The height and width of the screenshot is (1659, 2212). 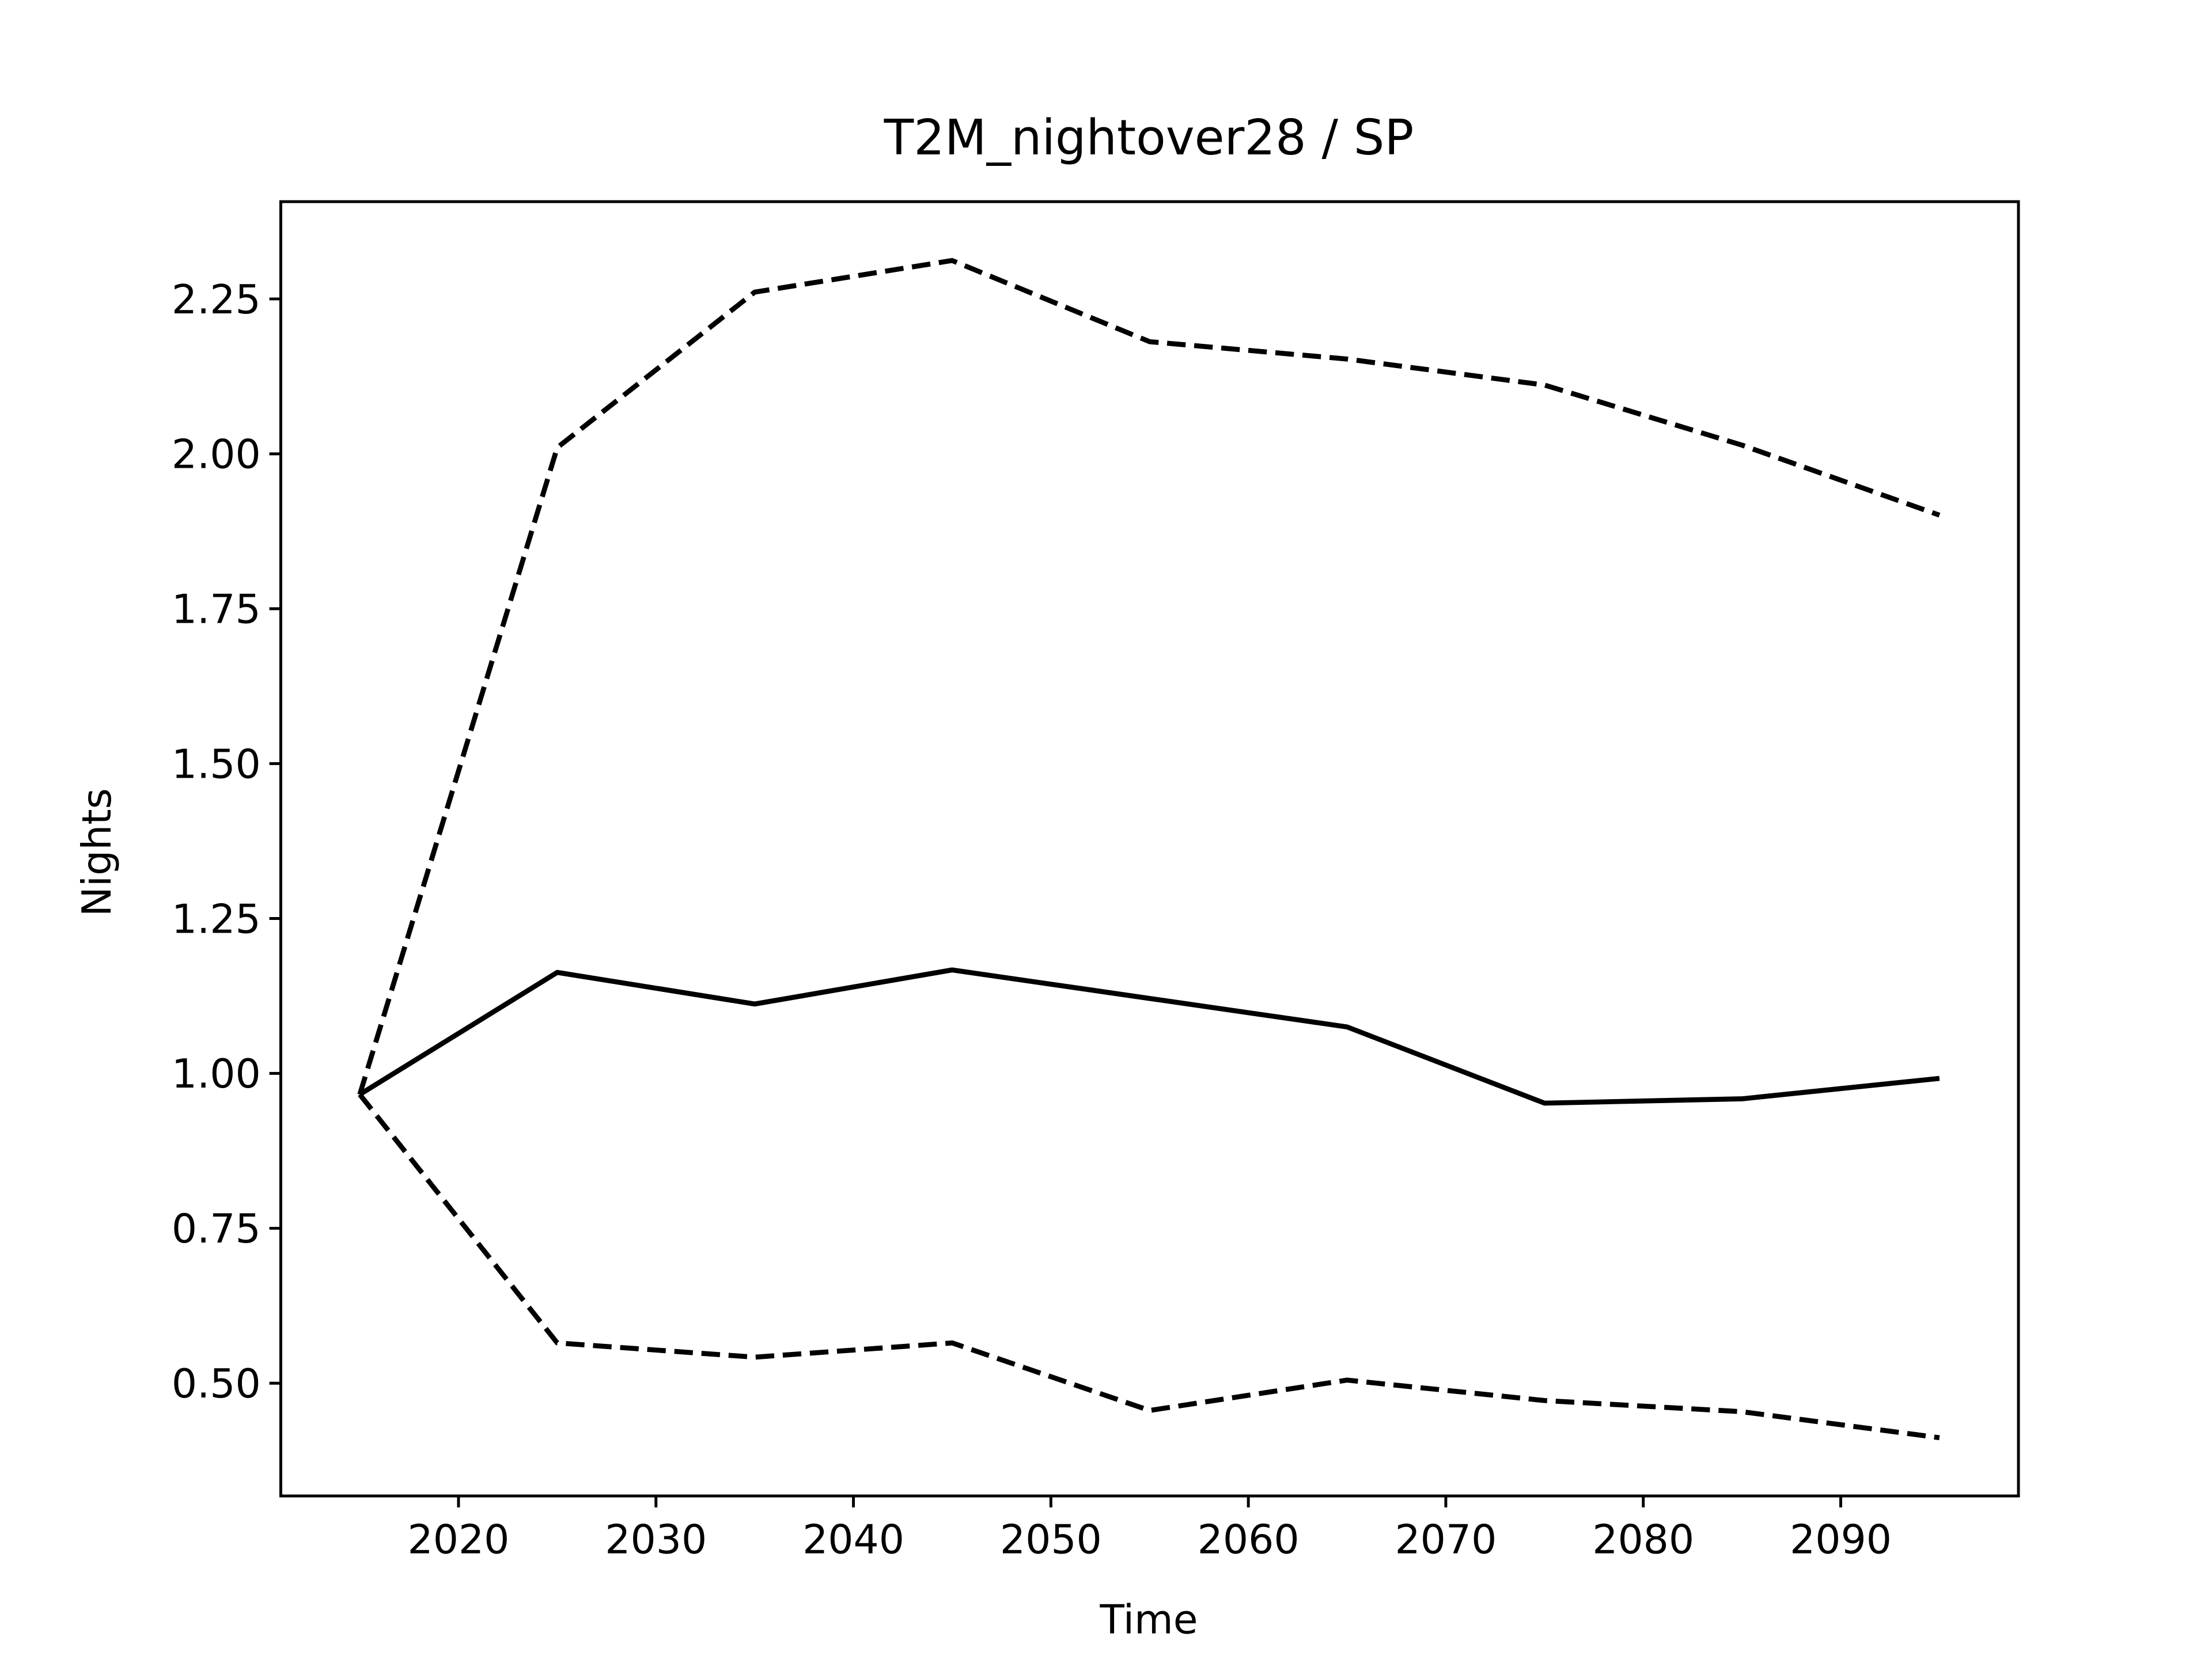 What do you see at coordinates (216, 1384) in the screenshot?
I see `y-tick-label: 0.50` at bounding box center [216, 1384].